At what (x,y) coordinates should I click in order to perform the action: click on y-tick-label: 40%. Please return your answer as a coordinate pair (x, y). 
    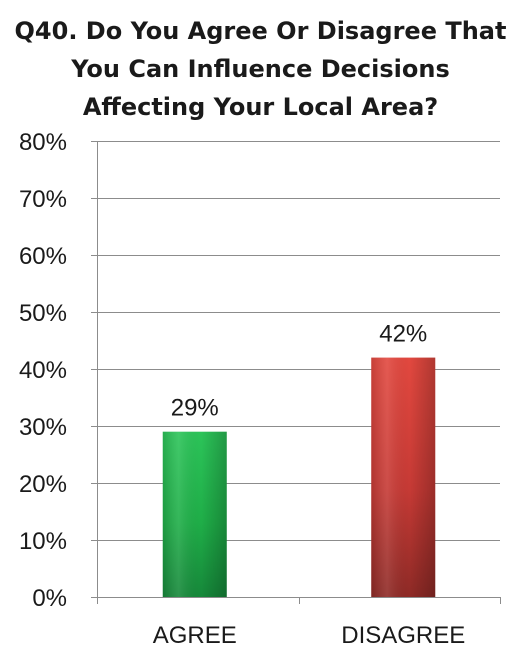
    Looking at the image, I should click on (43, 370).